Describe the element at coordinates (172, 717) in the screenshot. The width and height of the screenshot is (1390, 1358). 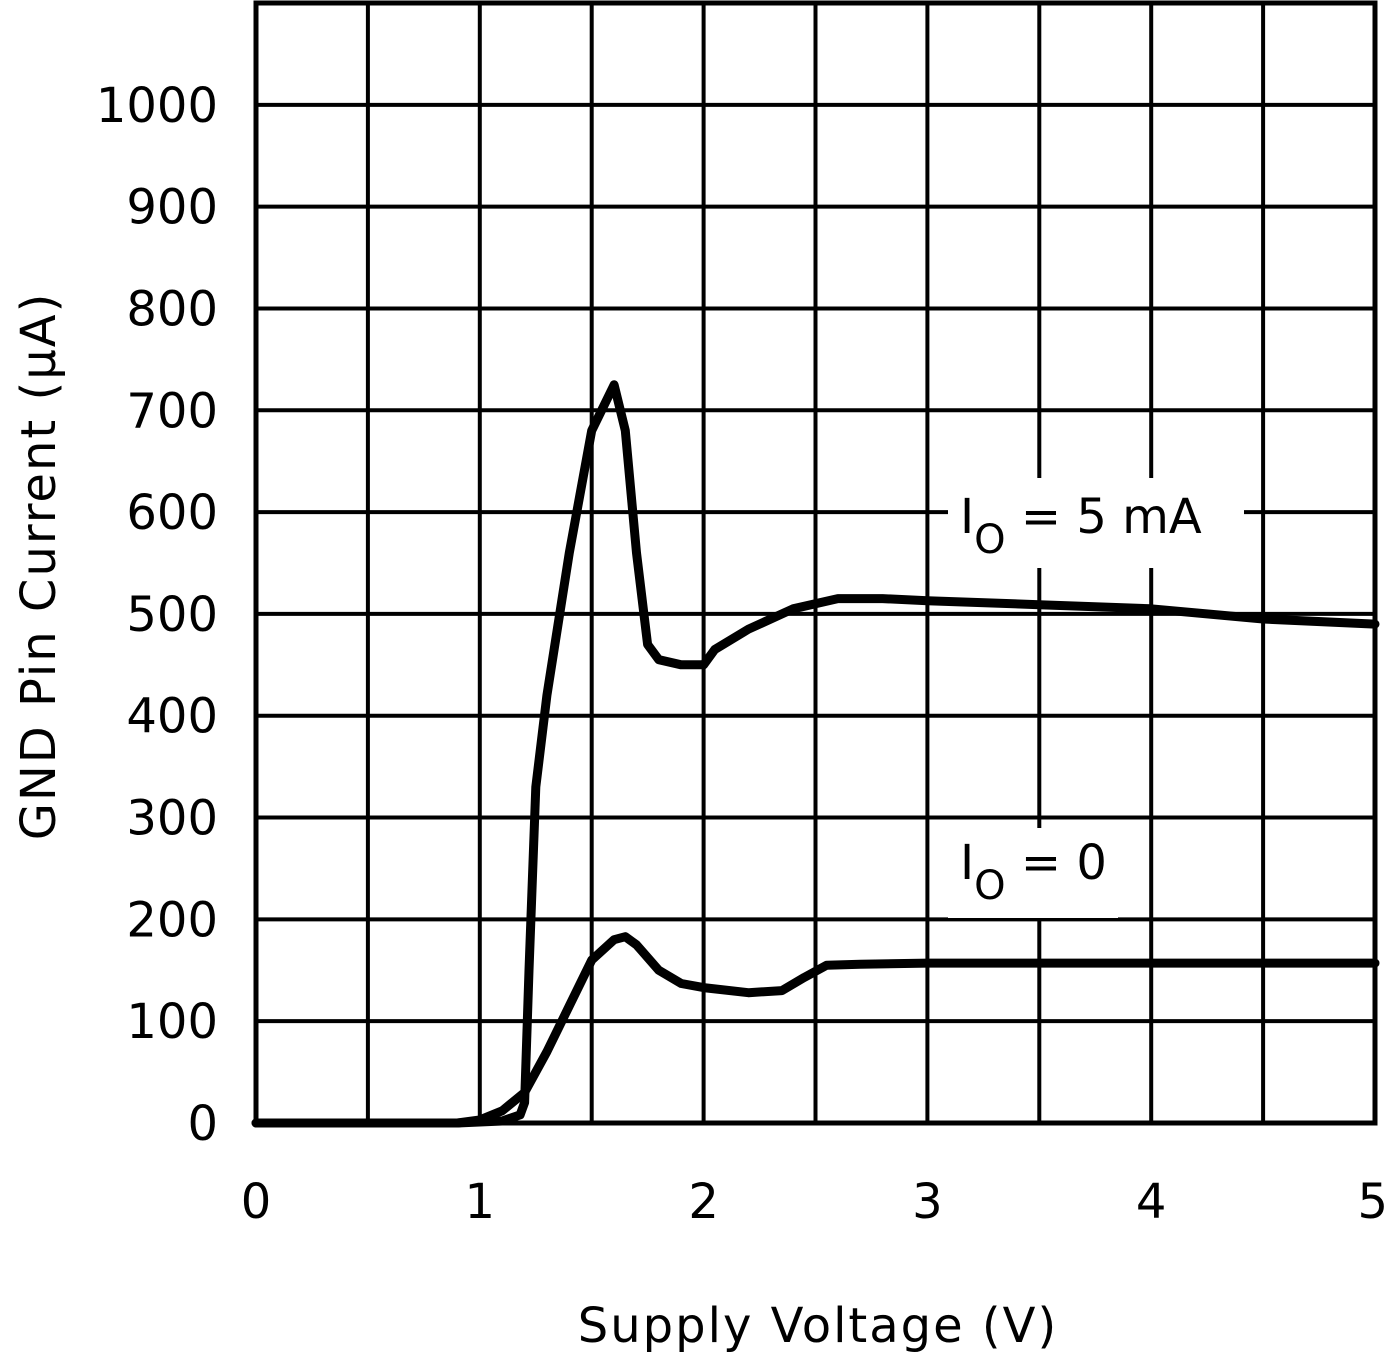
I see `y-tick-label: 400` at that location.